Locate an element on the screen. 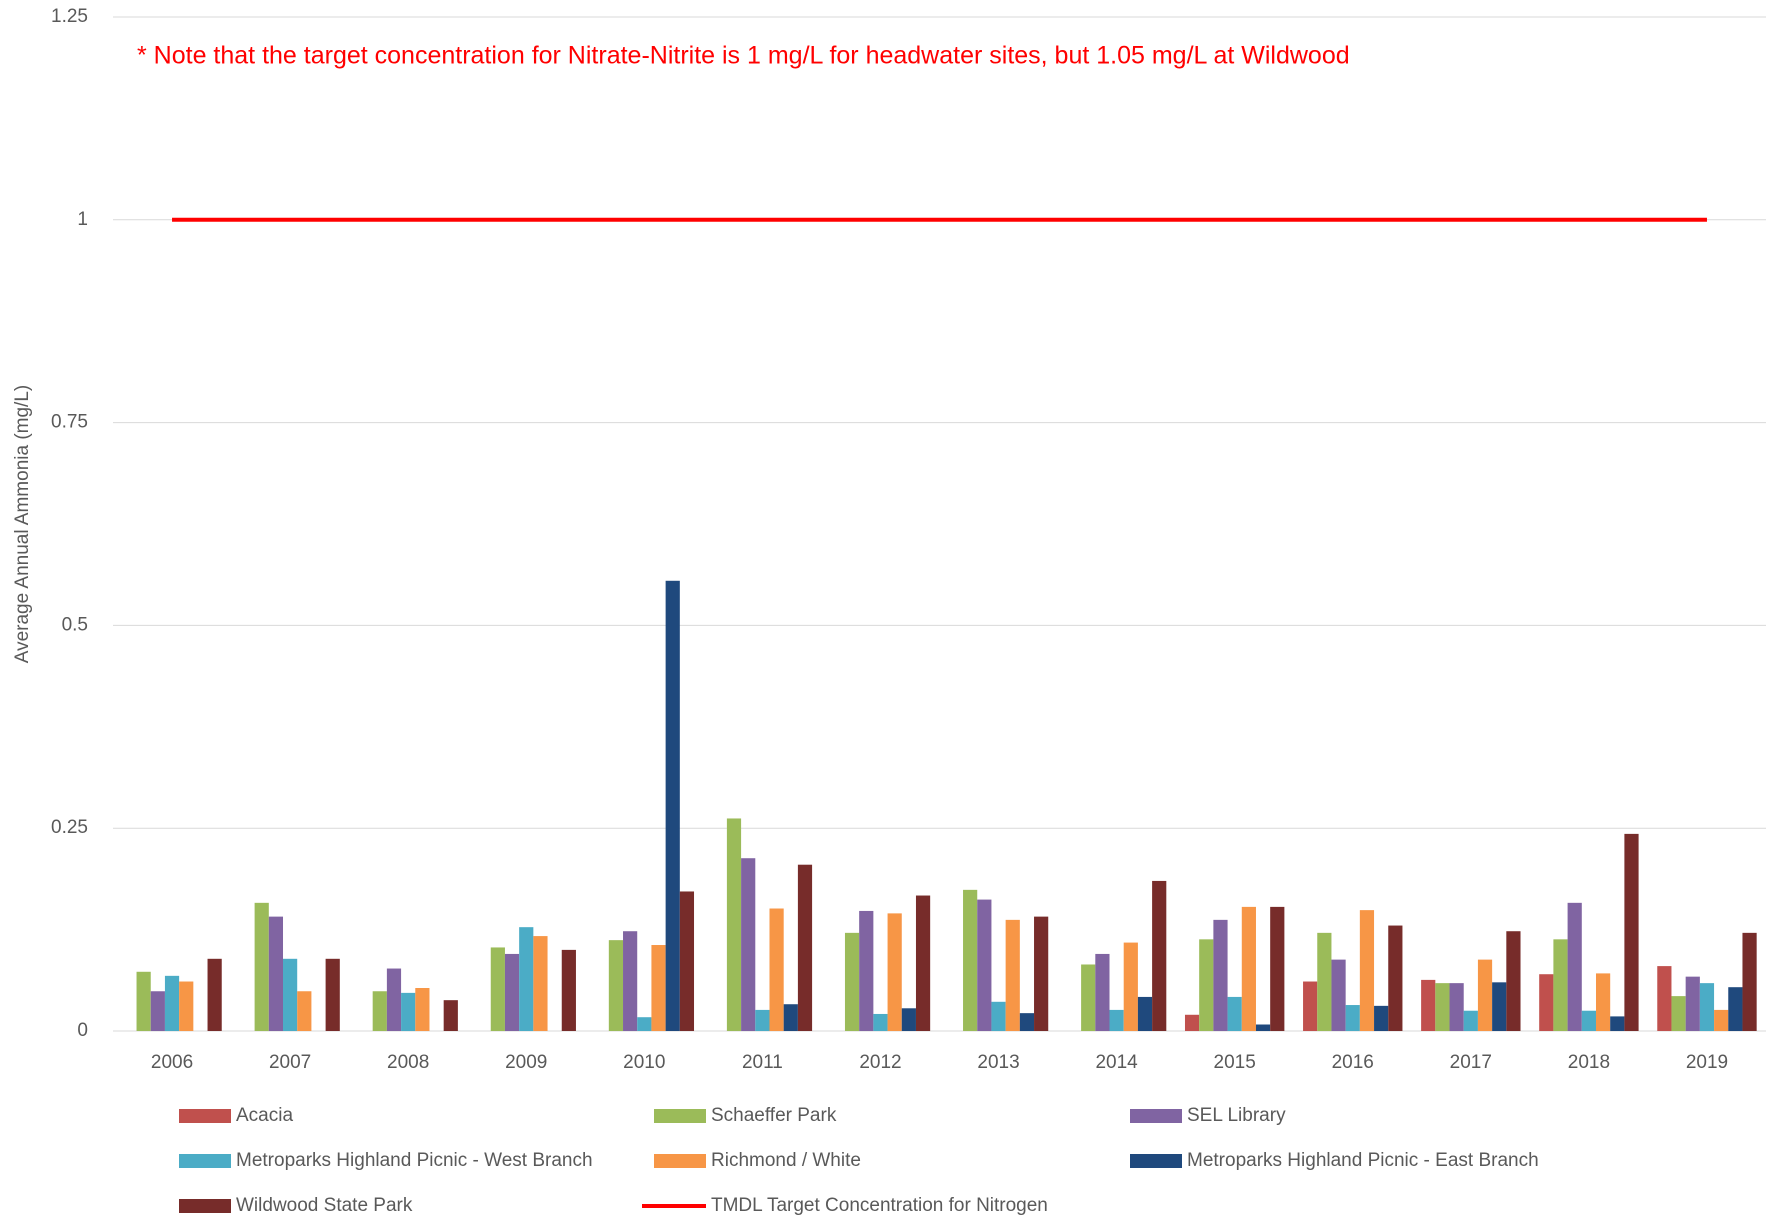  x-tick-label: 2006 is located at coordinates (172, 1062).